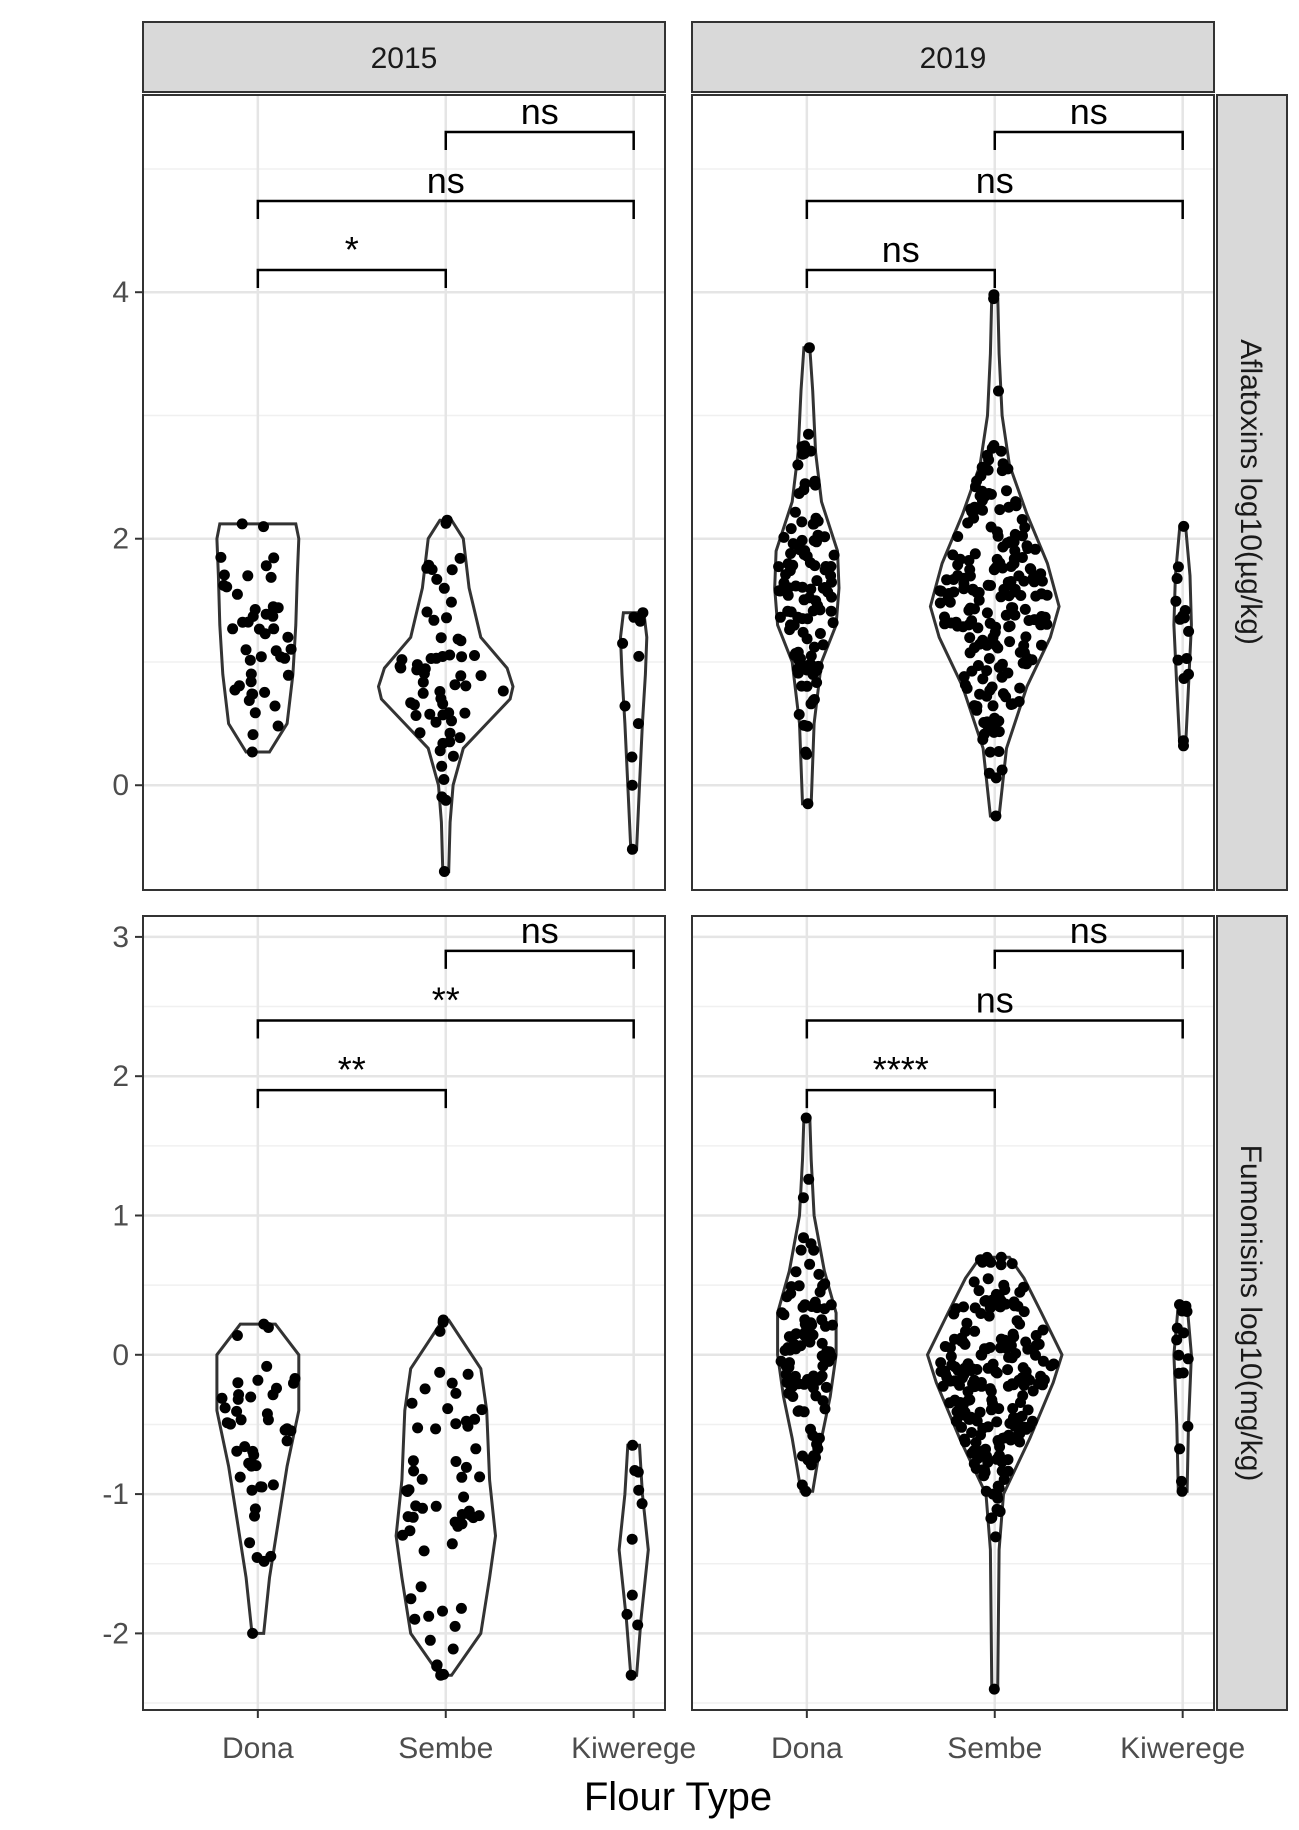  I want to click on significance-label: ns, so click(901, 249).